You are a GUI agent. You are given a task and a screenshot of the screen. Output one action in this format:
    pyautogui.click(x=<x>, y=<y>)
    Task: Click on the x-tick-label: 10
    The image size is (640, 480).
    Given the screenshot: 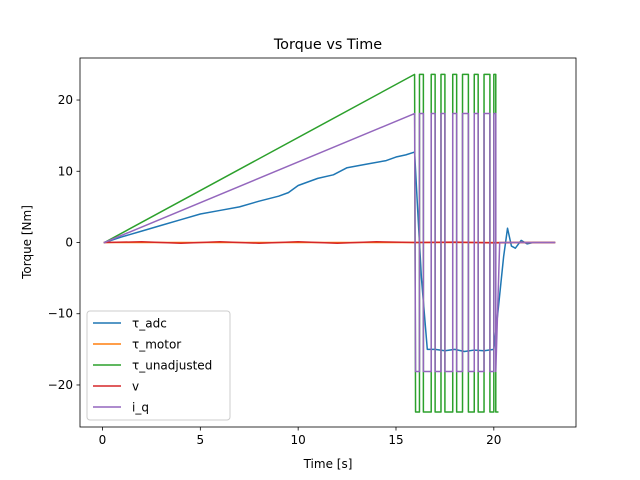 What is the action you would take?
    pyautogui.click(x=298, y=440)
    